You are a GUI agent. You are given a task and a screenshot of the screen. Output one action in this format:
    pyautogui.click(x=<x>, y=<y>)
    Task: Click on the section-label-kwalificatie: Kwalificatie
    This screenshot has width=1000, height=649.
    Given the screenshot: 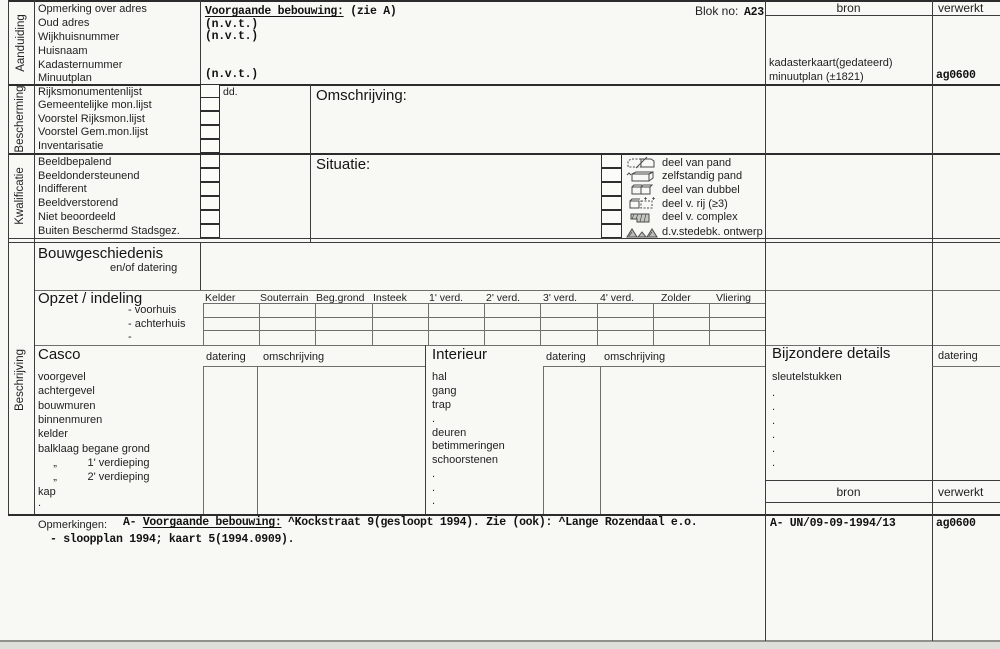 What is the action you would take?
    pyautogui.click(x=20, y=196)
    